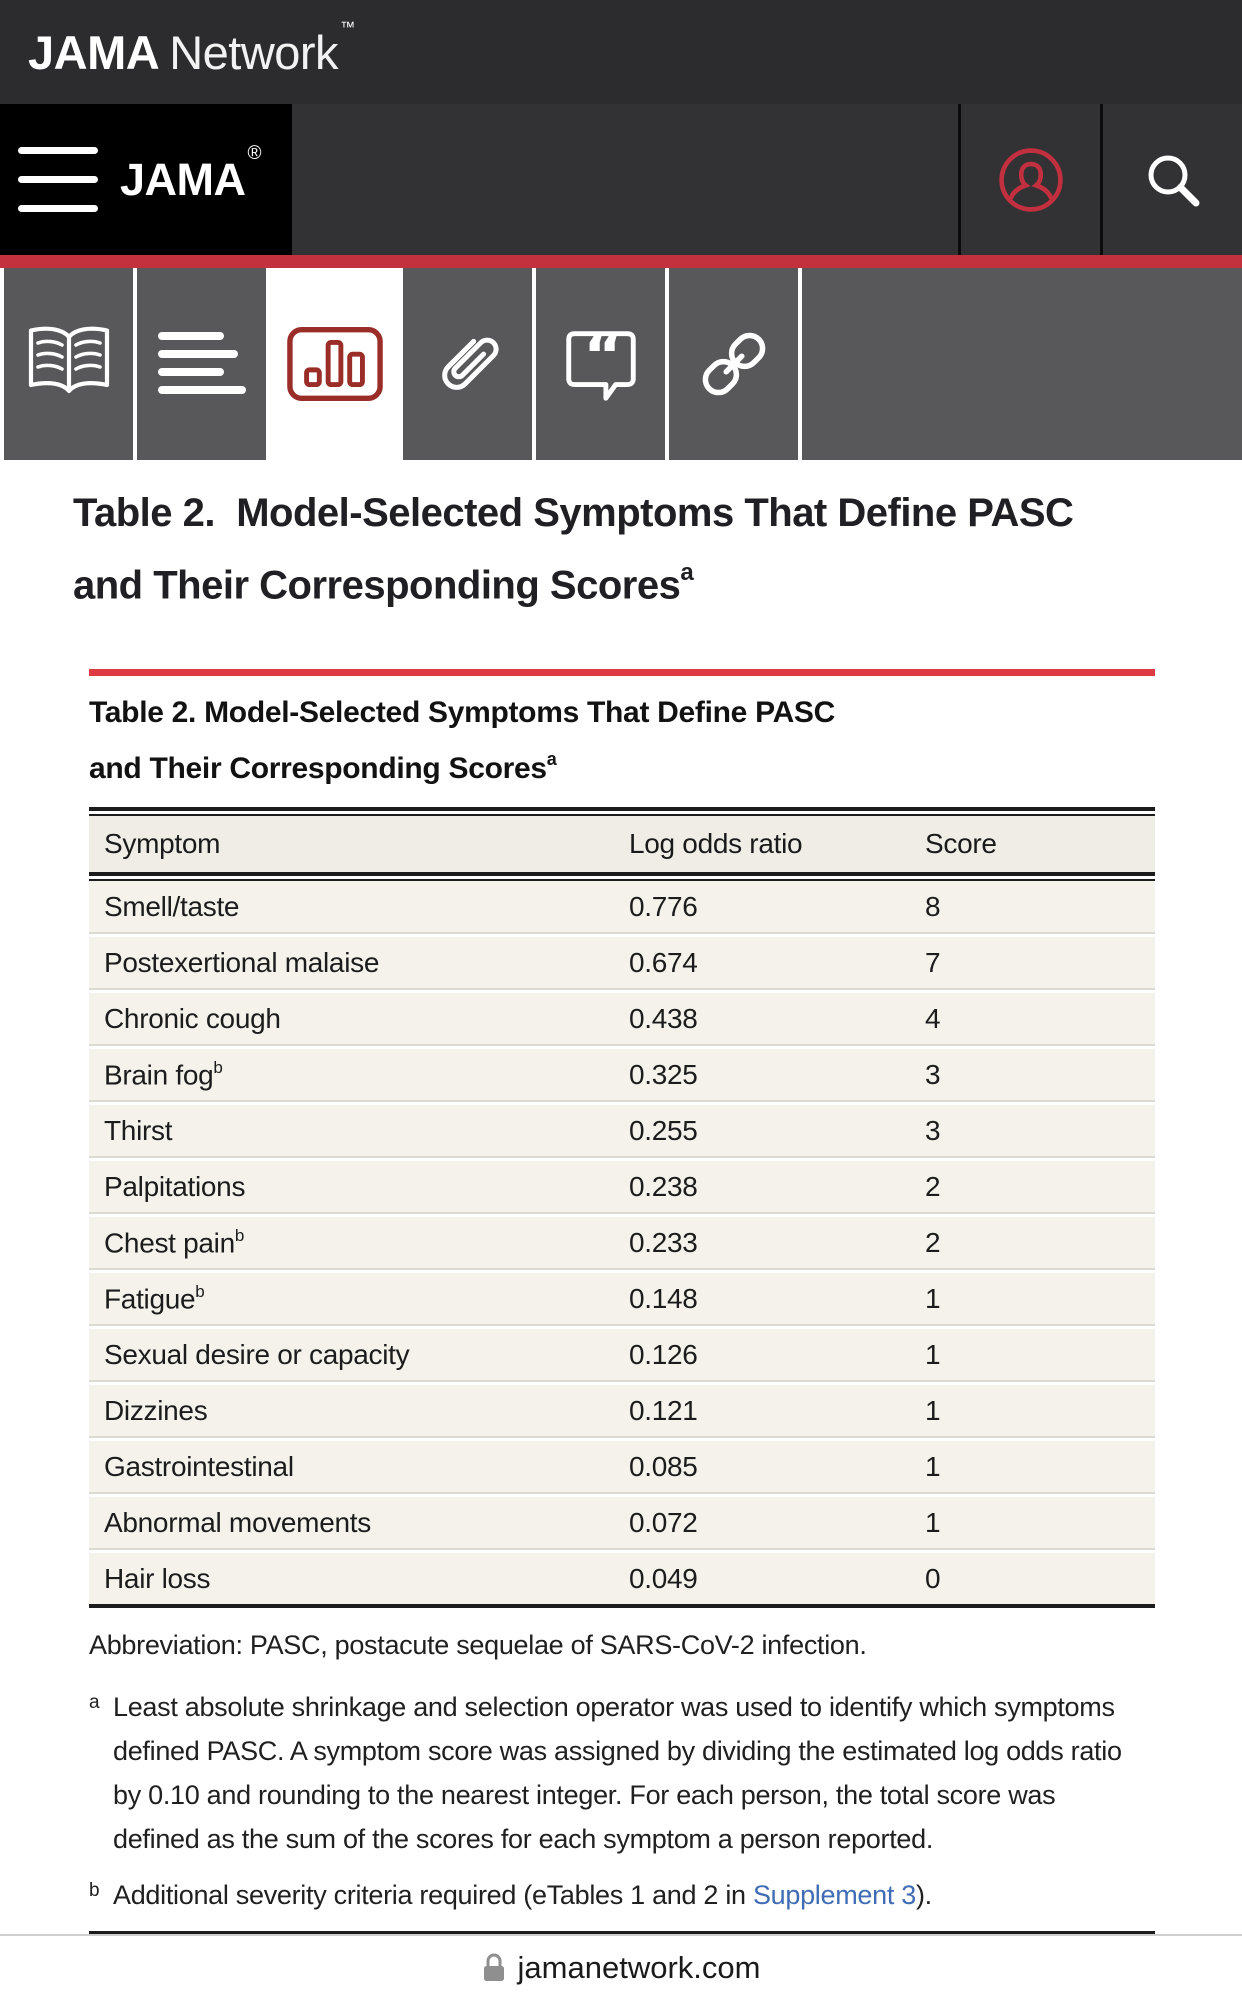  Describe the element at coordinates (94, 1891) in the screenshot. I see `footnote-b-marker: b` at that location.